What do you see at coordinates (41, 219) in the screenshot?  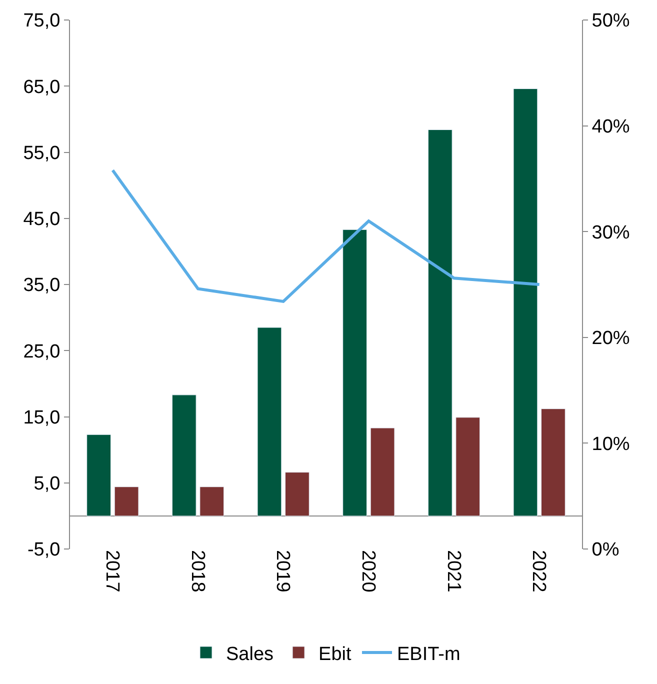 I see `y-tick-label: 45,0` at bounding box center [41, 219].